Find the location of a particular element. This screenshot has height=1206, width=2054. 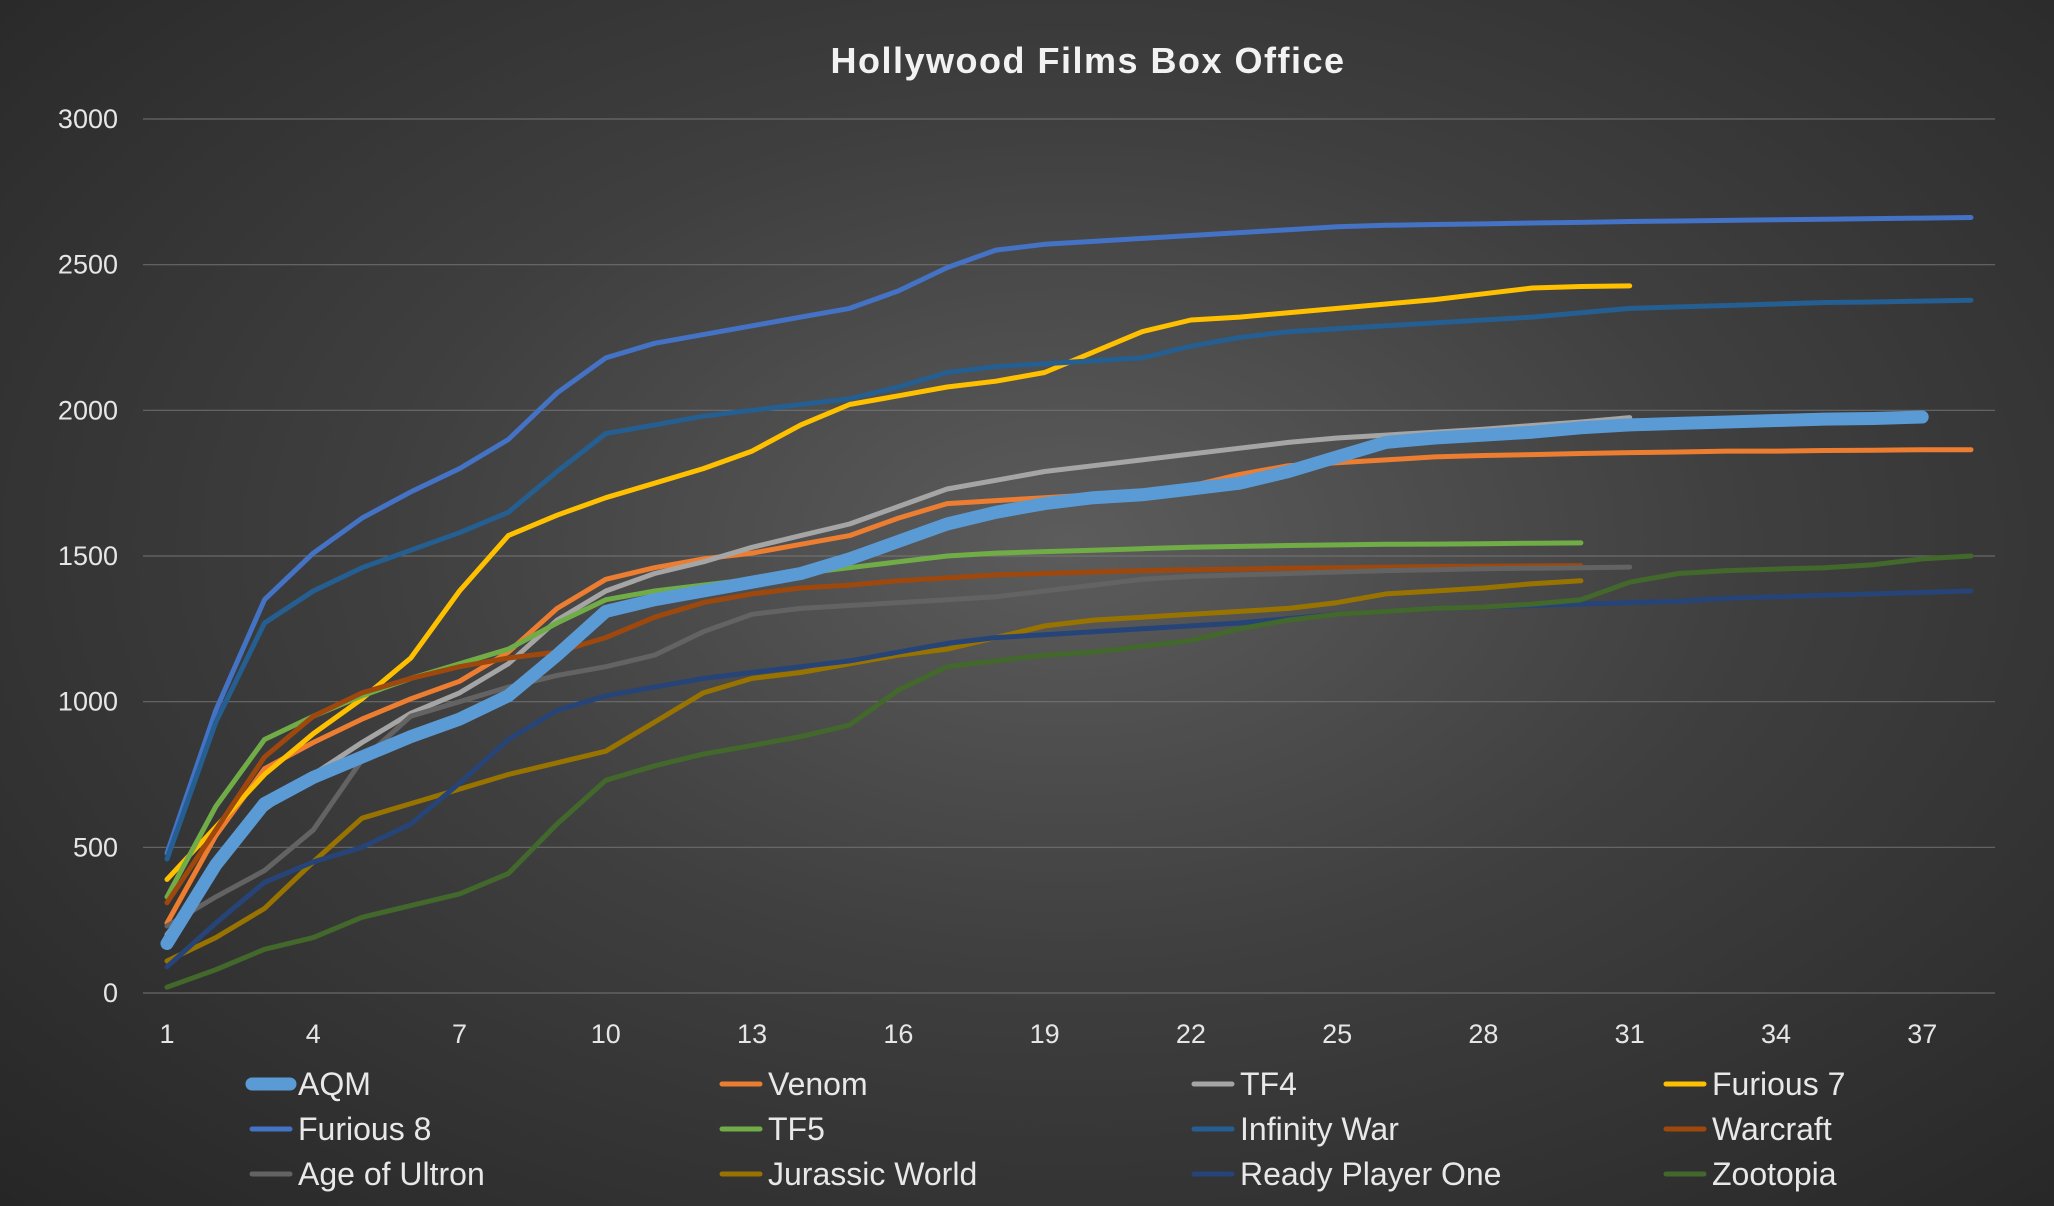

x-tick-label: 7 is located at coordinates (459, 1034).